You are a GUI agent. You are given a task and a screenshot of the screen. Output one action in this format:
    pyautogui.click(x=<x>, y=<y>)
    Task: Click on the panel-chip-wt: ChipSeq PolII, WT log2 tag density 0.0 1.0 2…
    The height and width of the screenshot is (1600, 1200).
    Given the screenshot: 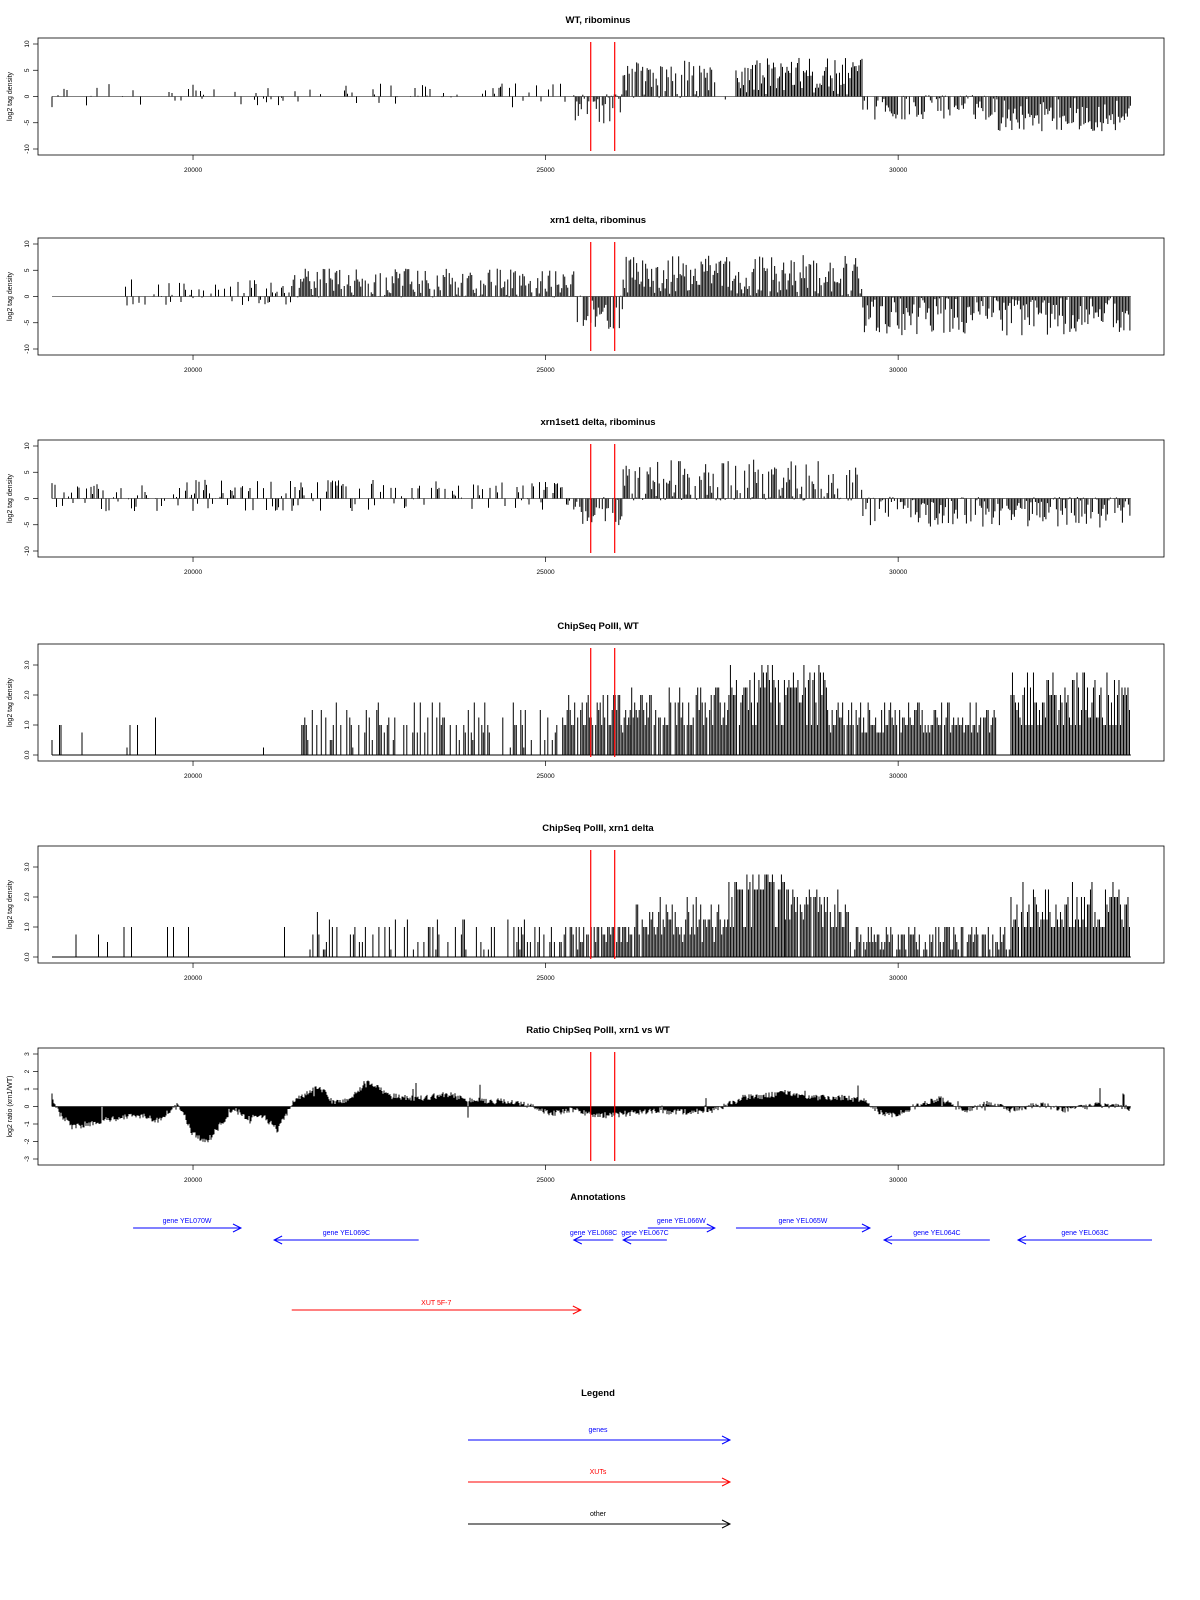 What is the action you would take?
    pyautogui.click(x=586, y=700)
    